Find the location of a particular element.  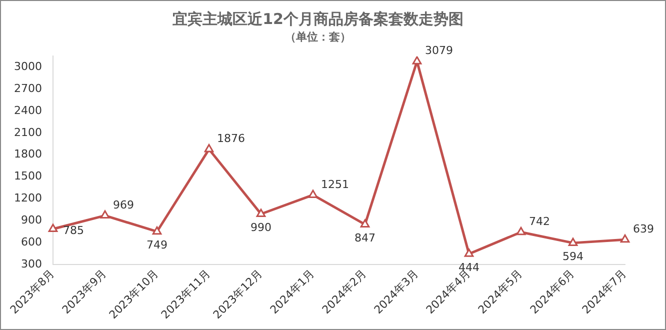

data-label: 969 is located at coordinates (123, 205).